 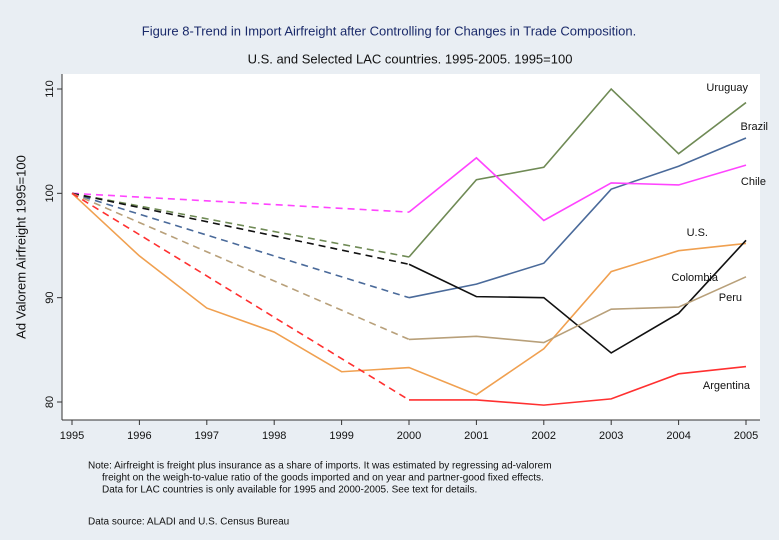 I want to click on y-tick-label: 110, so click(x=50, y=89).